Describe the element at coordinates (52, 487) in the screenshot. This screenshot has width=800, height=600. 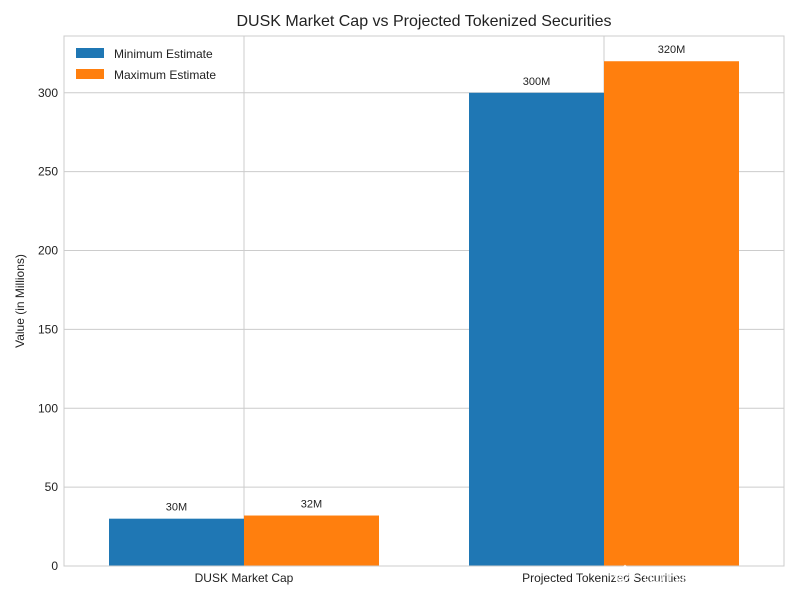
I see `y-tick-label: 50` at that location.